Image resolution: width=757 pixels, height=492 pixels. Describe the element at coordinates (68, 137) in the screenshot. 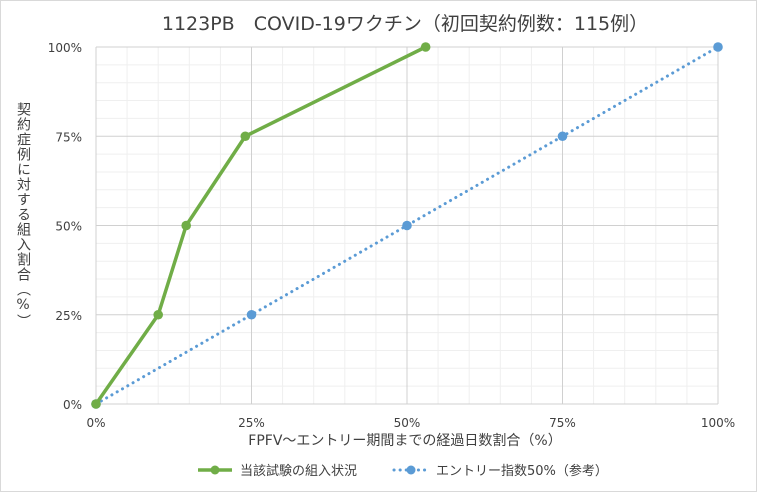

I see `y-tick-label: 75%` at that location.